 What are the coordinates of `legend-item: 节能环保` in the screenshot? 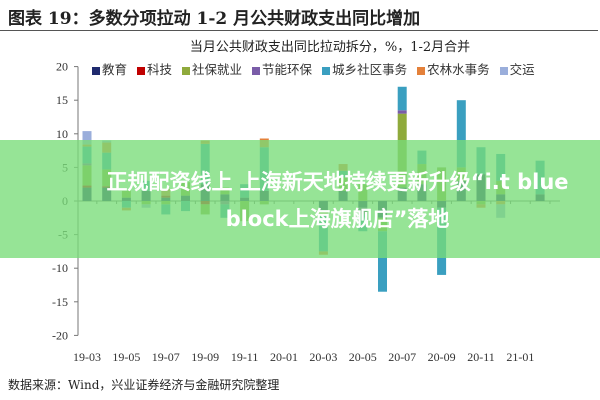 It's located at (282, 68).